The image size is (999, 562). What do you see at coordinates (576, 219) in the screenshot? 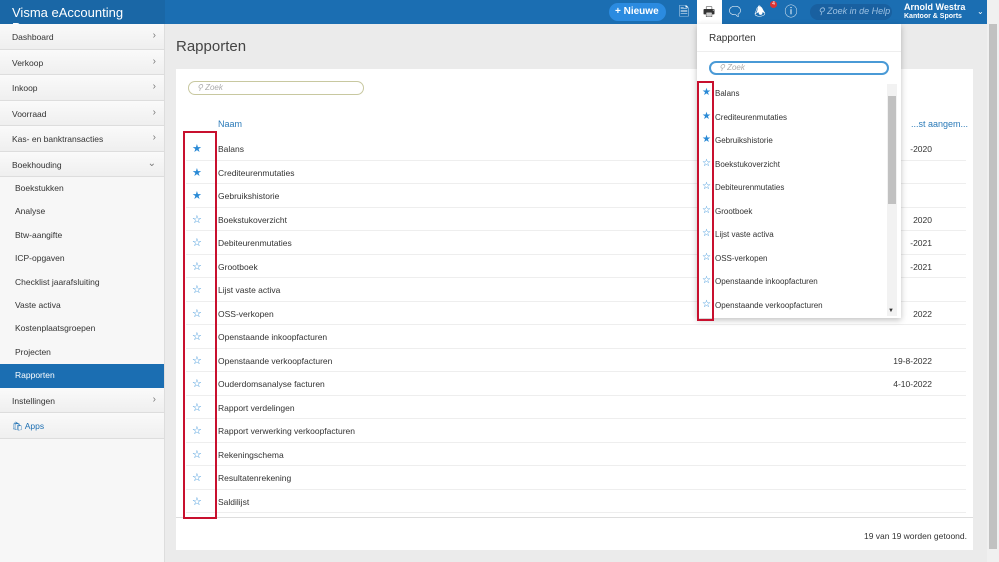
I see `table-row: ☆ Boekstukoverzicht 2020` at bounding box center [576, 219].